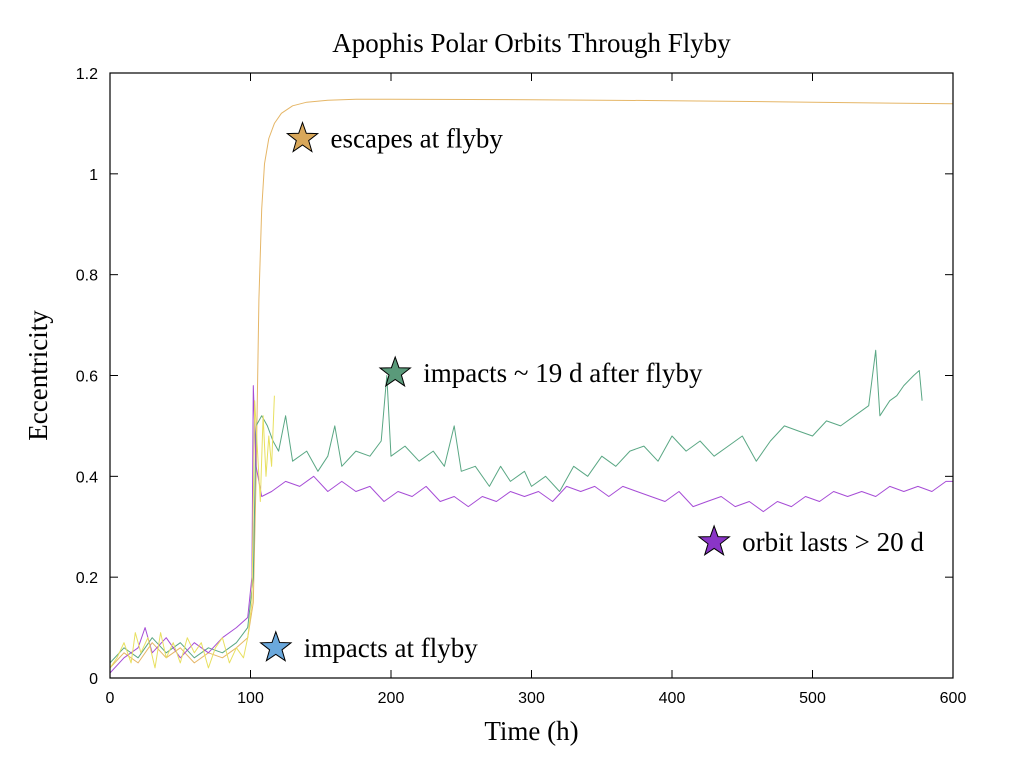  I want to click on x-tick-label: 400, so click(672, 698).